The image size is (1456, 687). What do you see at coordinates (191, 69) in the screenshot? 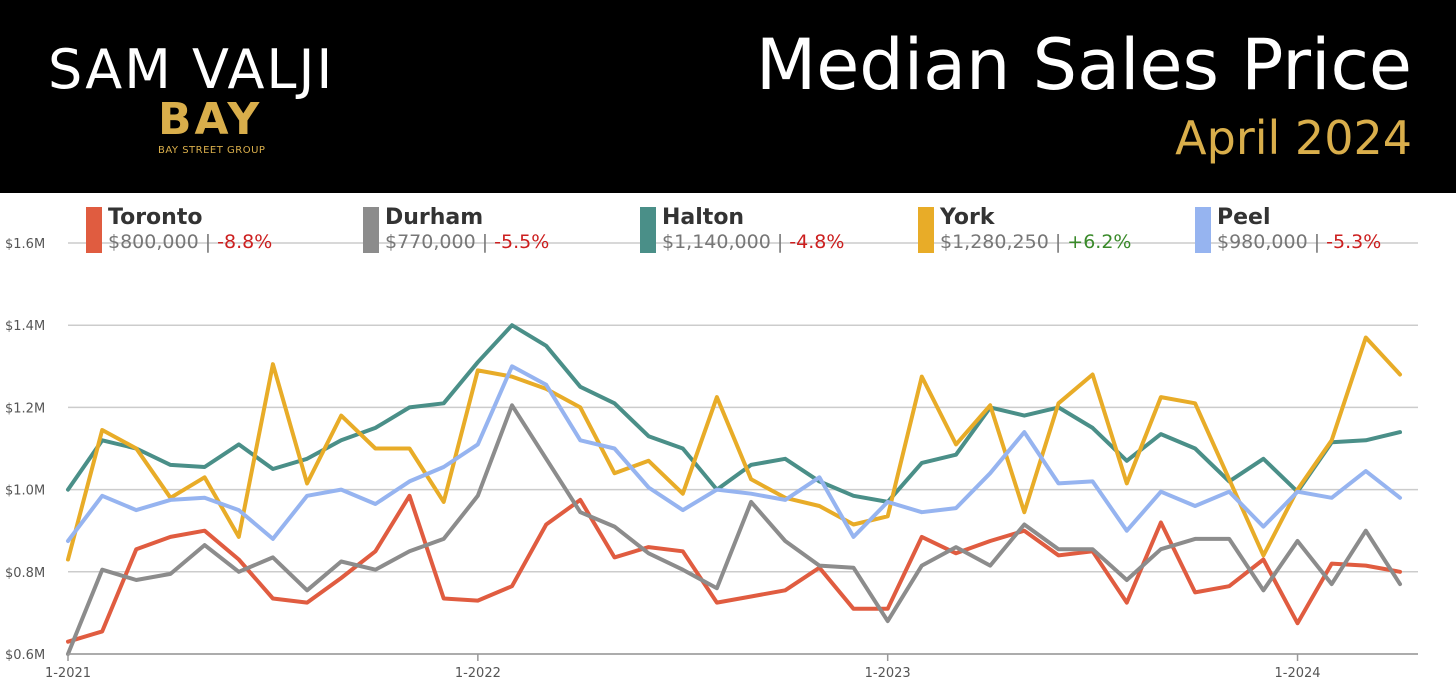
I see `brand-name: SAM VALJI` at bounding box center [191, 69].